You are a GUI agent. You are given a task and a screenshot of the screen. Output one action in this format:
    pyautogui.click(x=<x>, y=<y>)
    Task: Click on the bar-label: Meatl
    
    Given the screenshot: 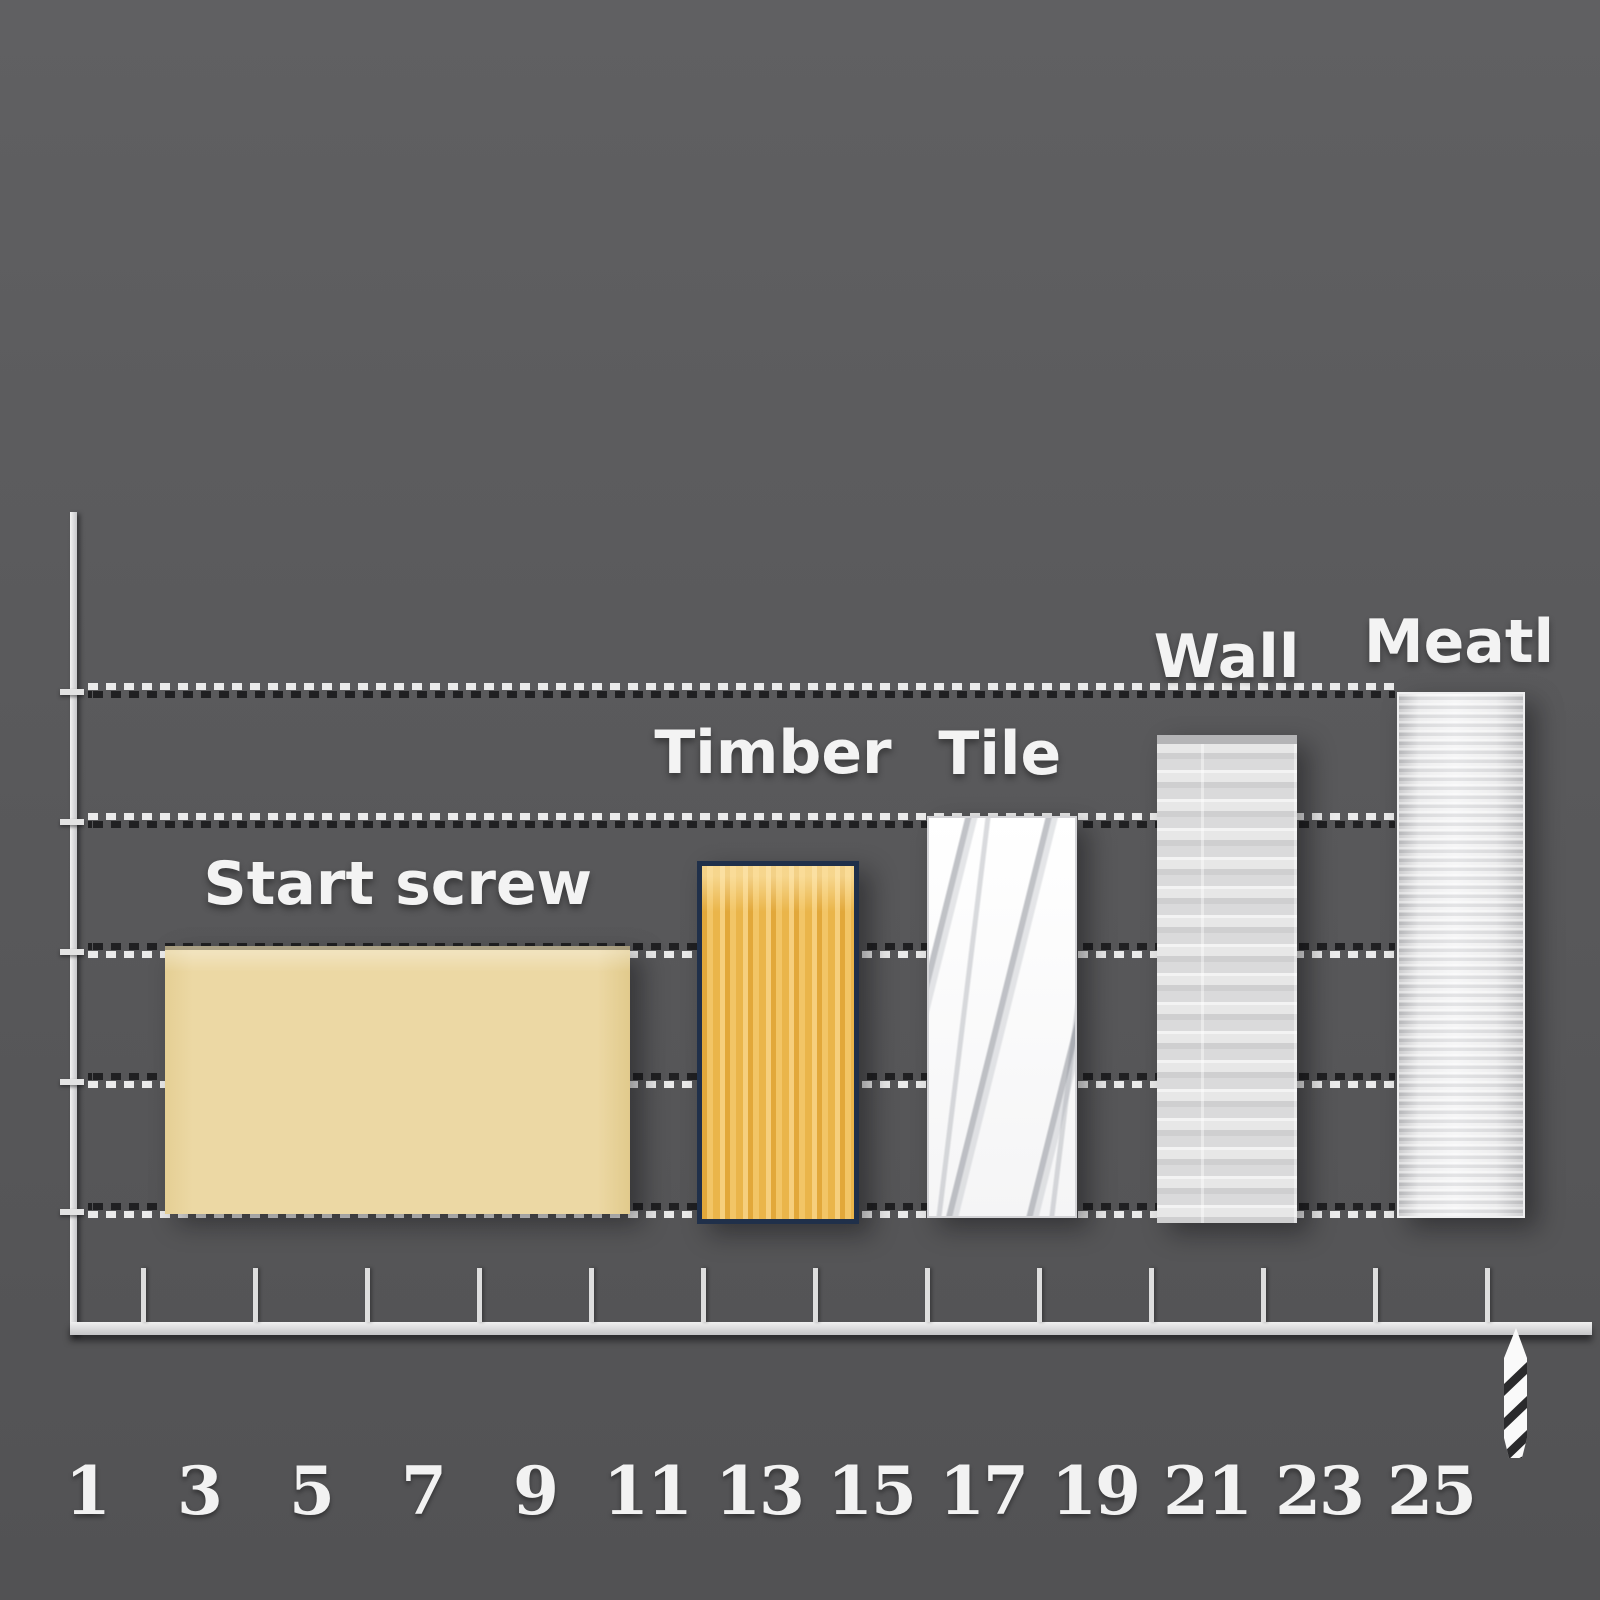 What is the action you would take?
    pyautogui.click(x=1459, y=642)
    